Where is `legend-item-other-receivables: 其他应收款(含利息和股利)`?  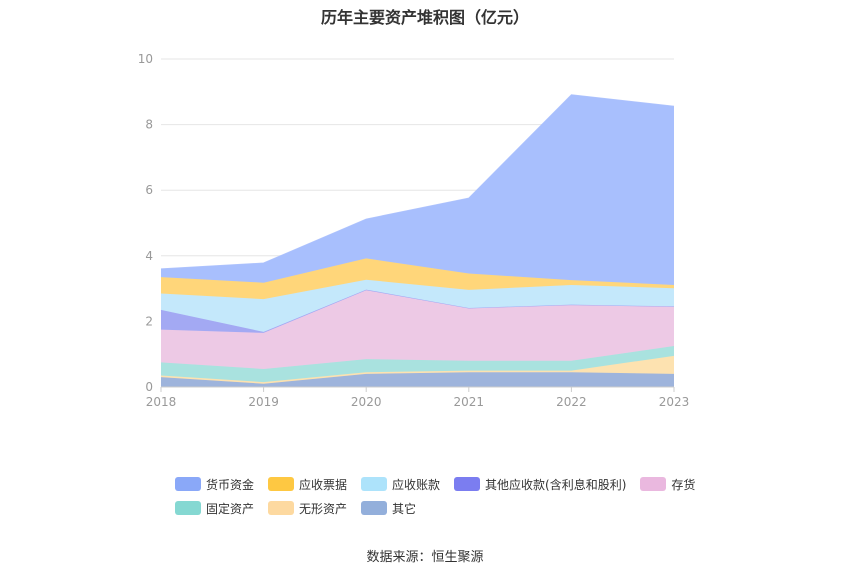
legend-item-other-receivables: 其他应收款(含利息和股利) is located at coordinates (540, 484).